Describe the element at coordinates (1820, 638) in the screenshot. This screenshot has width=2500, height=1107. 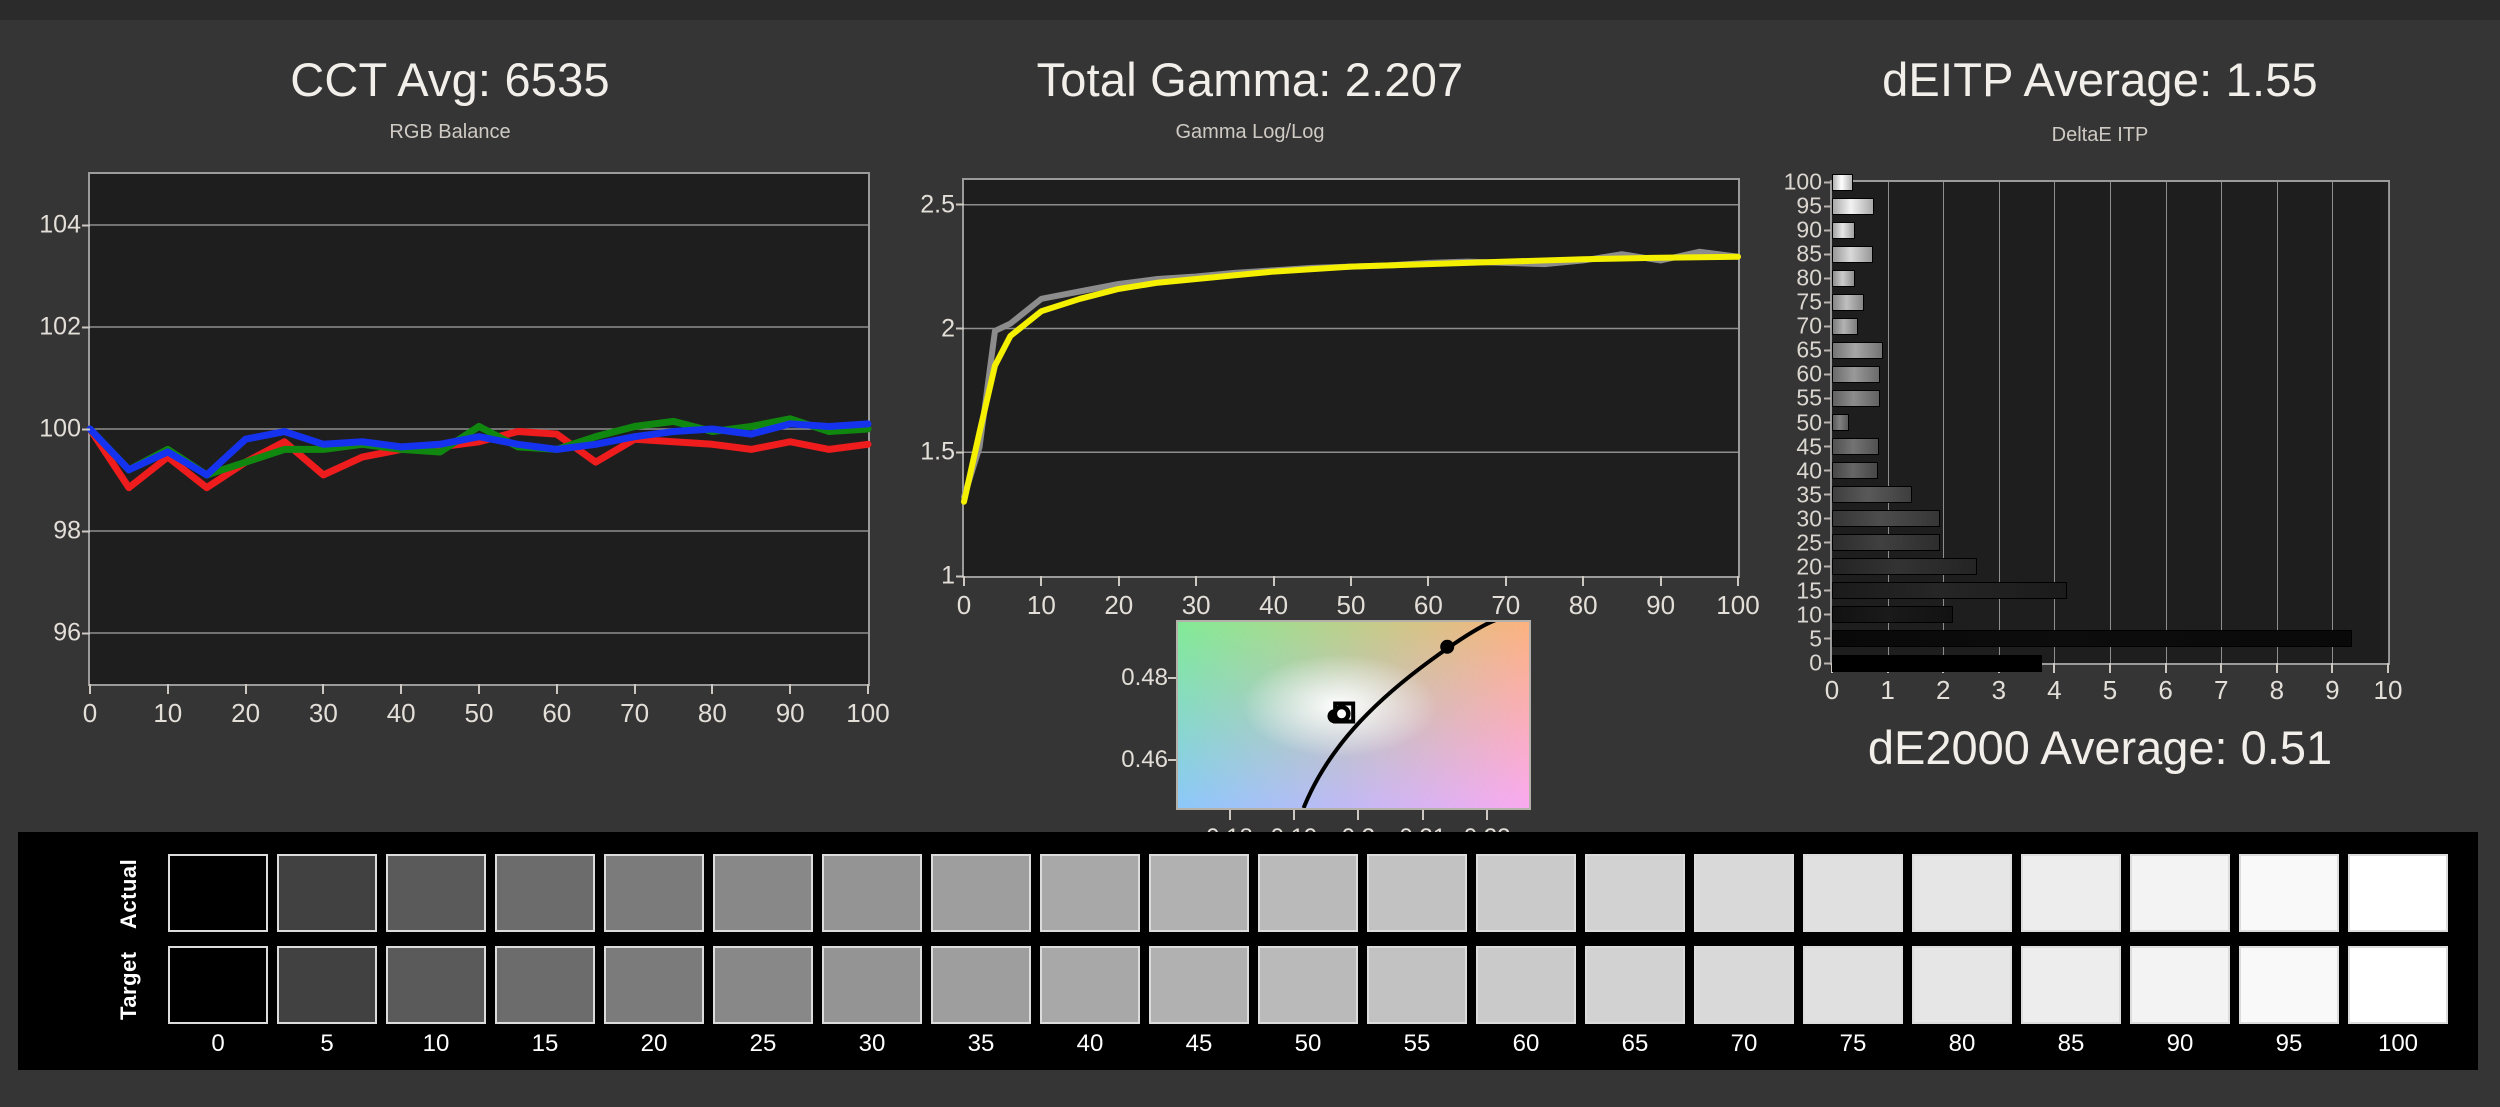
I see `deltae-y-tick: 5` at that location.